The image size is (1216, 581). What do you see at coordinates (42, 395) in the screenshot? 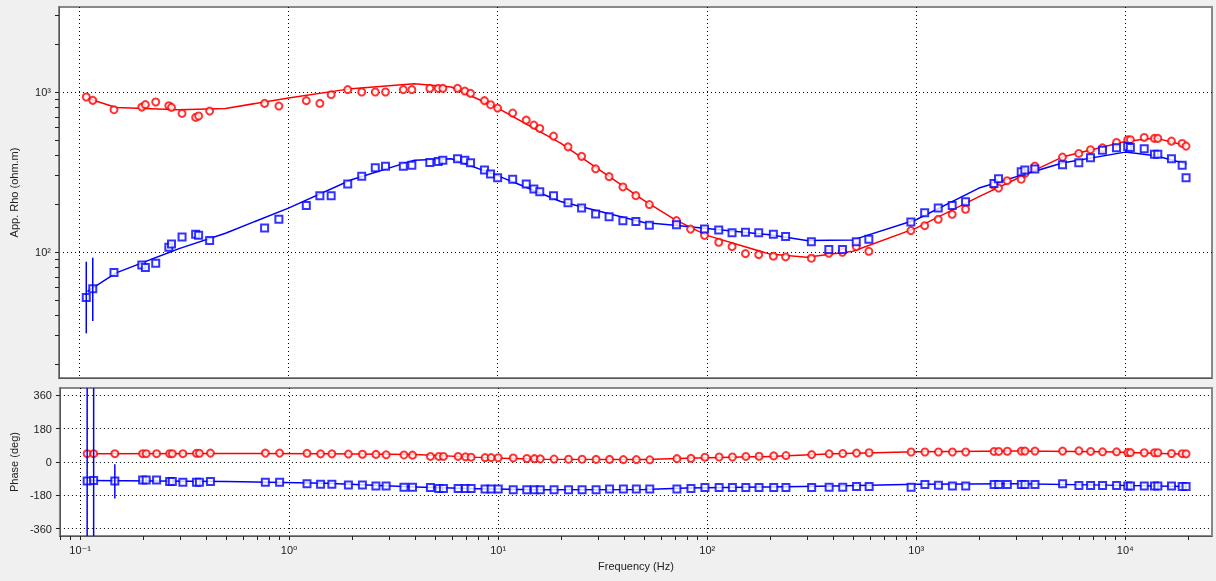
I see `y-tick-label: 360` at bounding box center [42, 395].